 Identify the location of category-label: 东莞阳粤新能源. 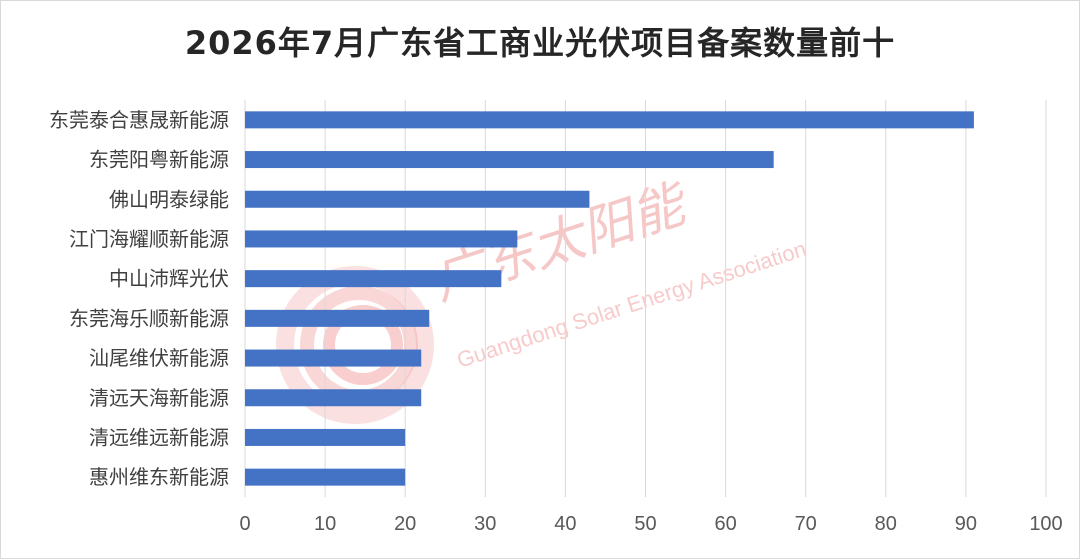
(159, 160).